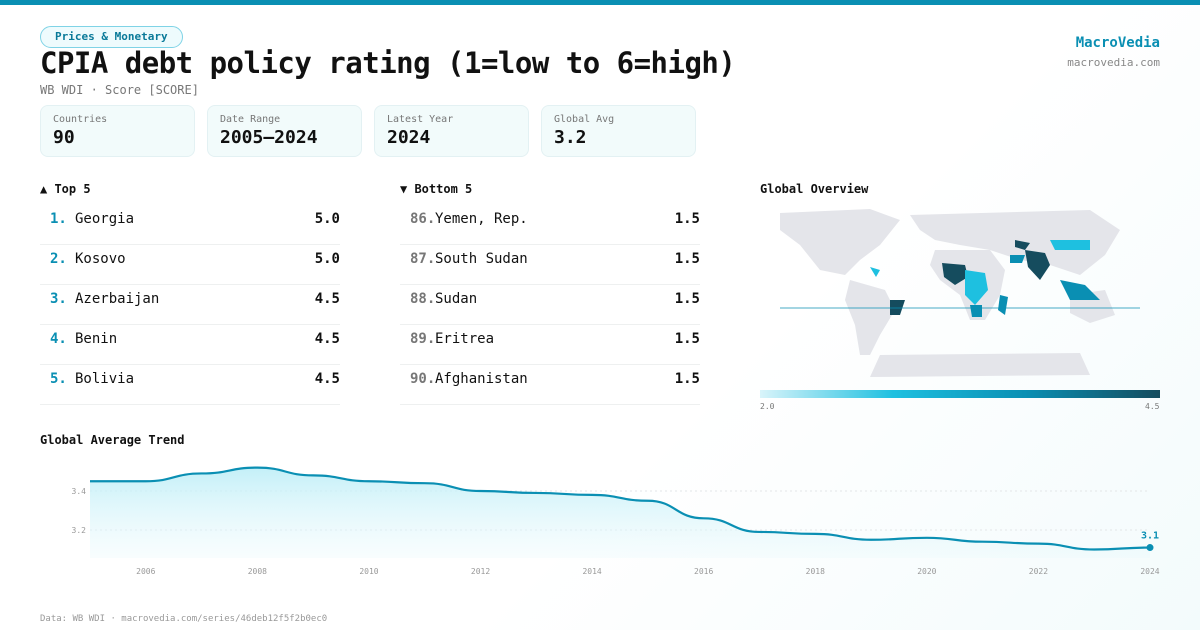 Image resolution: width=1200 pixels, height=630 pixels. I want to click on last-value-label: 3.1, so click(1150, 536).